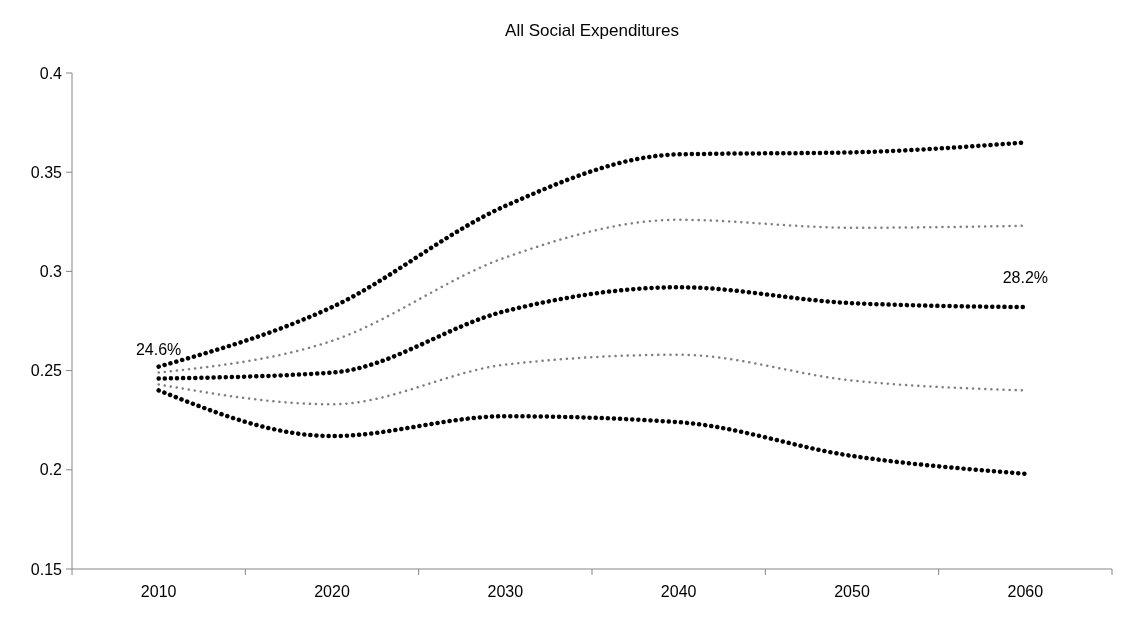  What do you see at coordinates (592, 432) in the screenshot?
I see `line-series` at bounding box center [592, 432].